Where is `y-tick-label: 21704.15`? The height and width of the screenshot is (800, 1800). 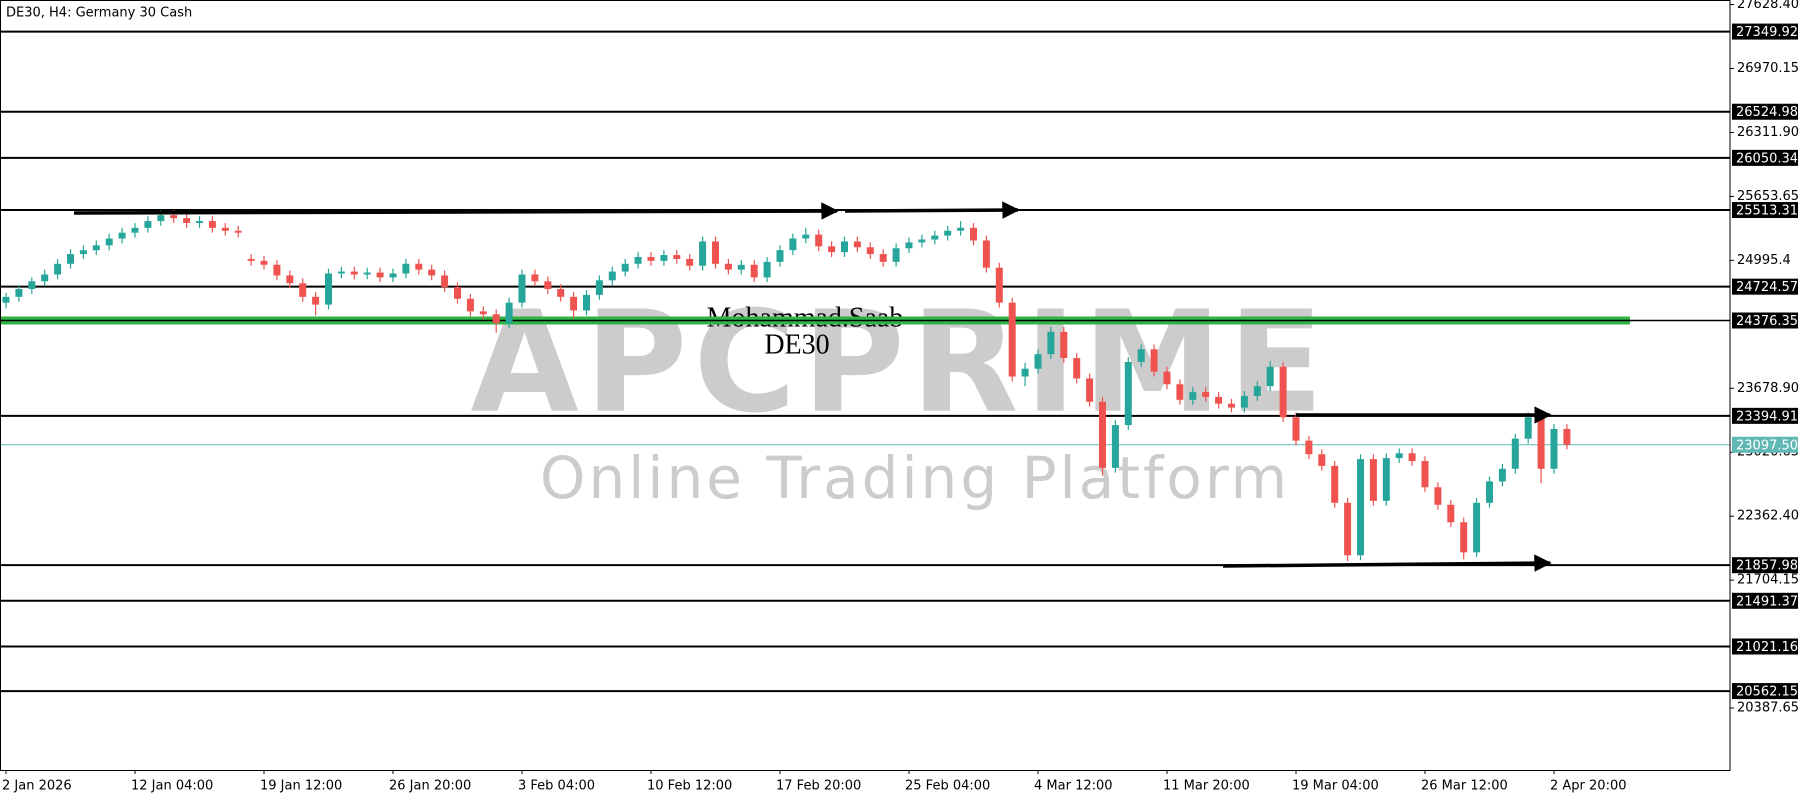
y-tick-label: 21704.15 is located at coordinates (1768, 580).